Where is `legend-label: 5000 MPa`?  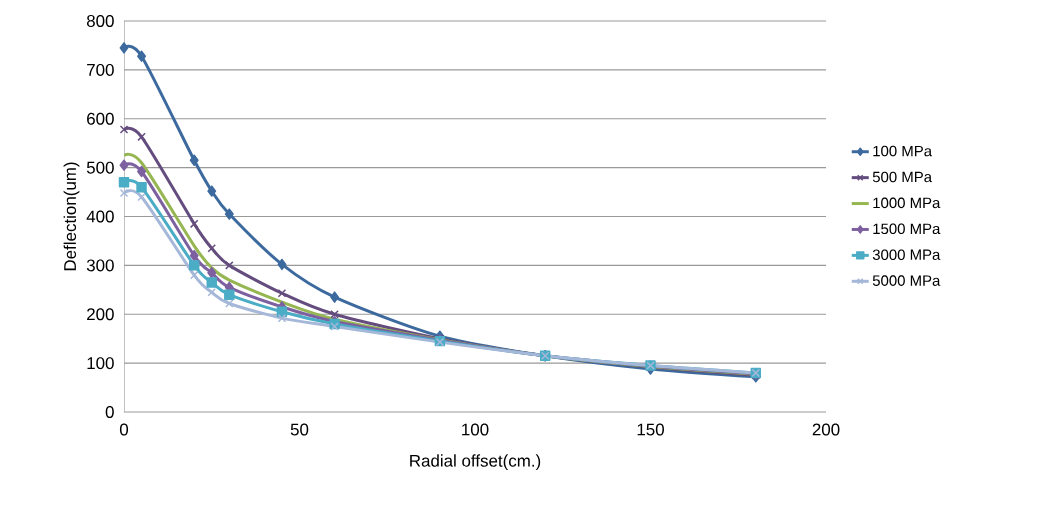 legend-label: 5000 MPa is located at coordinates (906, 280).